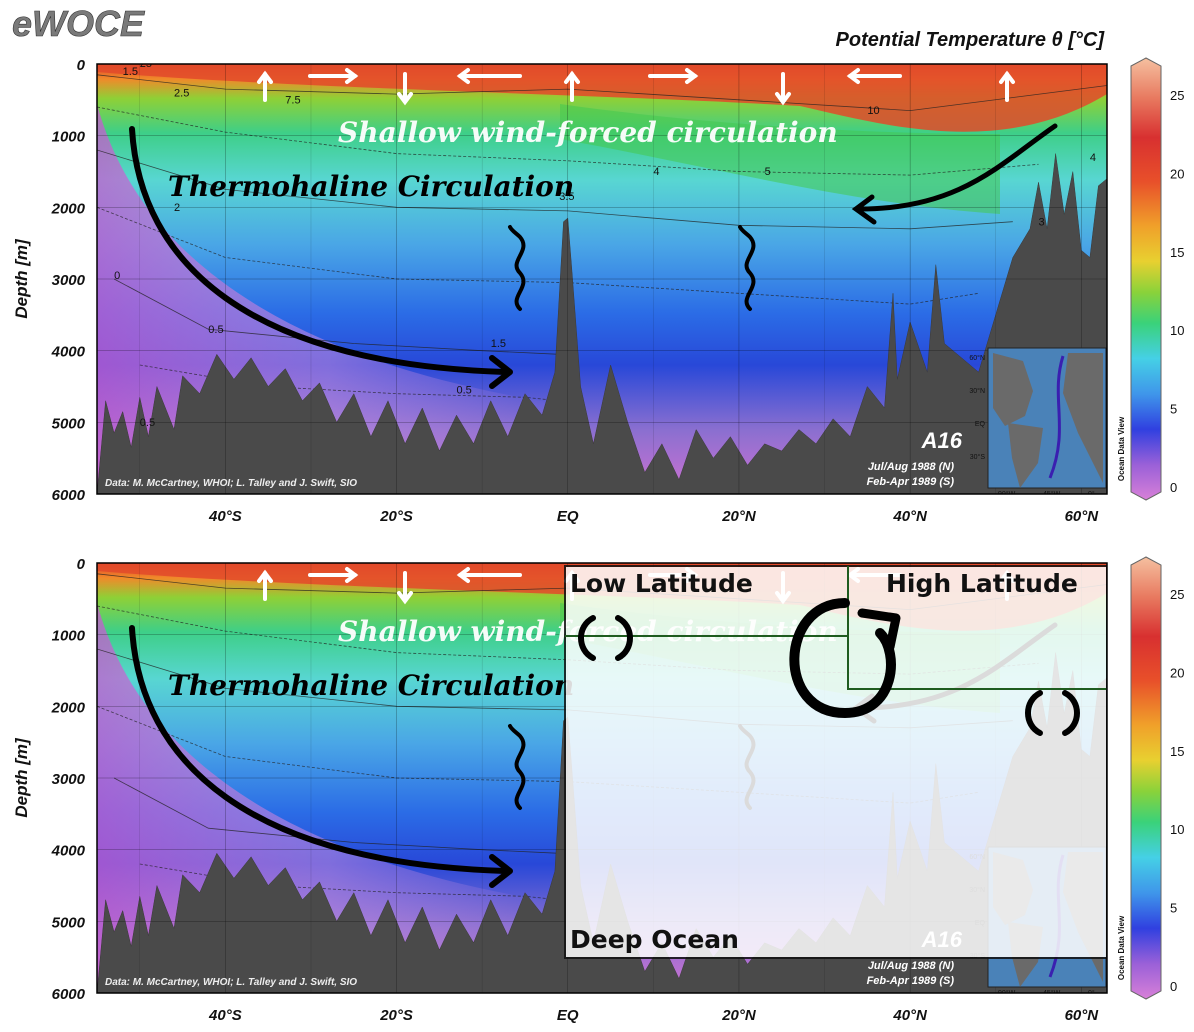 The width and height of the screenshot is (1194, 1032). What do you see at coordinates (181, 93) in the screenshot?
I see `contour-label: 2.5` at bounding box center [181, 93].